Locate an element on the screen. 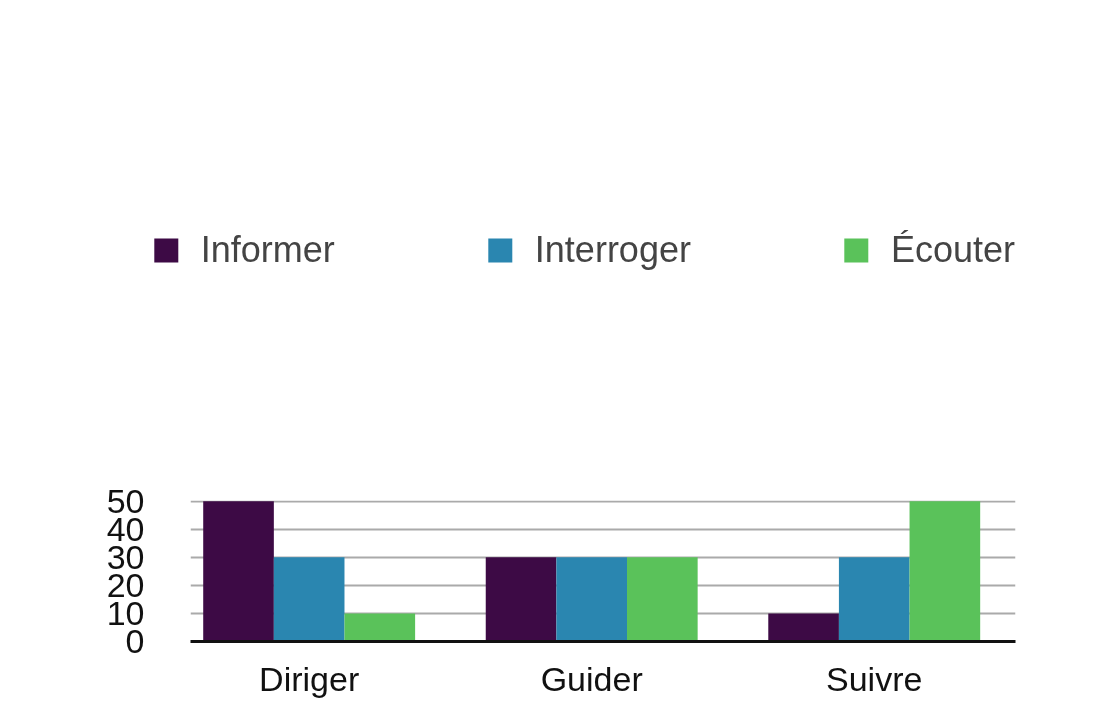 This screenshot has width=1109, height=710. x-tick-label: Guider is located at coordinates (591, 678).